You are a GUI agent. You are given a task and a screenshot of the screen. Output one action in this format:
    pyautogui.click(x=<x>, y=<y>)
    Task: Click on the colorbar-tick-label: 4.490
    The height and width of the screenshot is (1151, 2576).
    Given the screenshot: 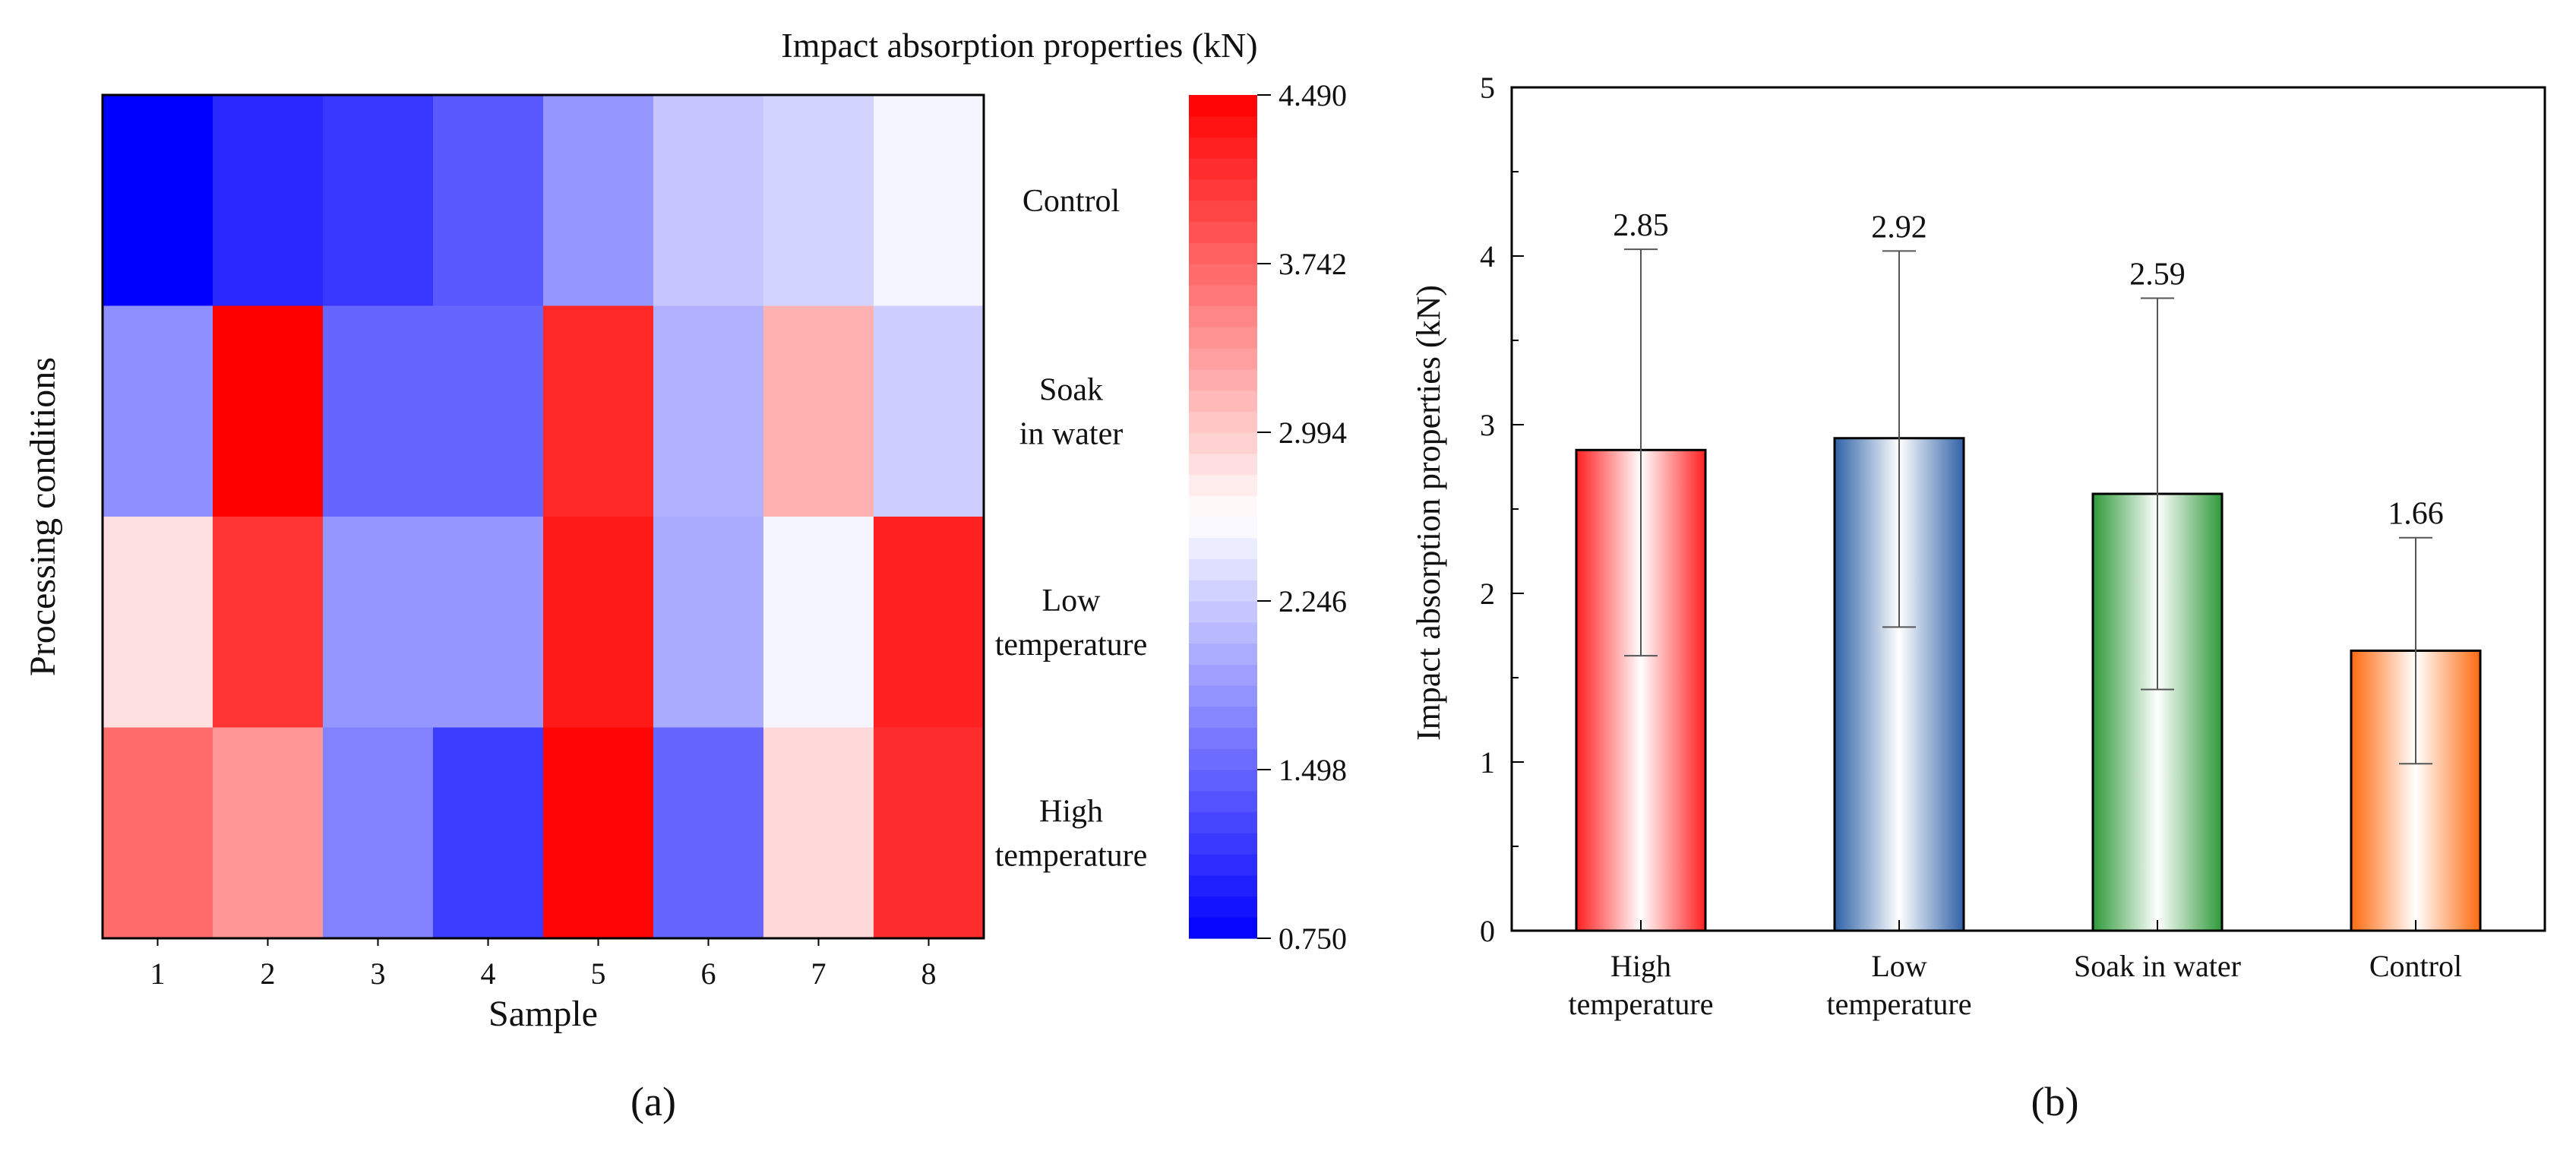 What is the action you would take?
    pyautogui.click(x=1313, y=95)
    